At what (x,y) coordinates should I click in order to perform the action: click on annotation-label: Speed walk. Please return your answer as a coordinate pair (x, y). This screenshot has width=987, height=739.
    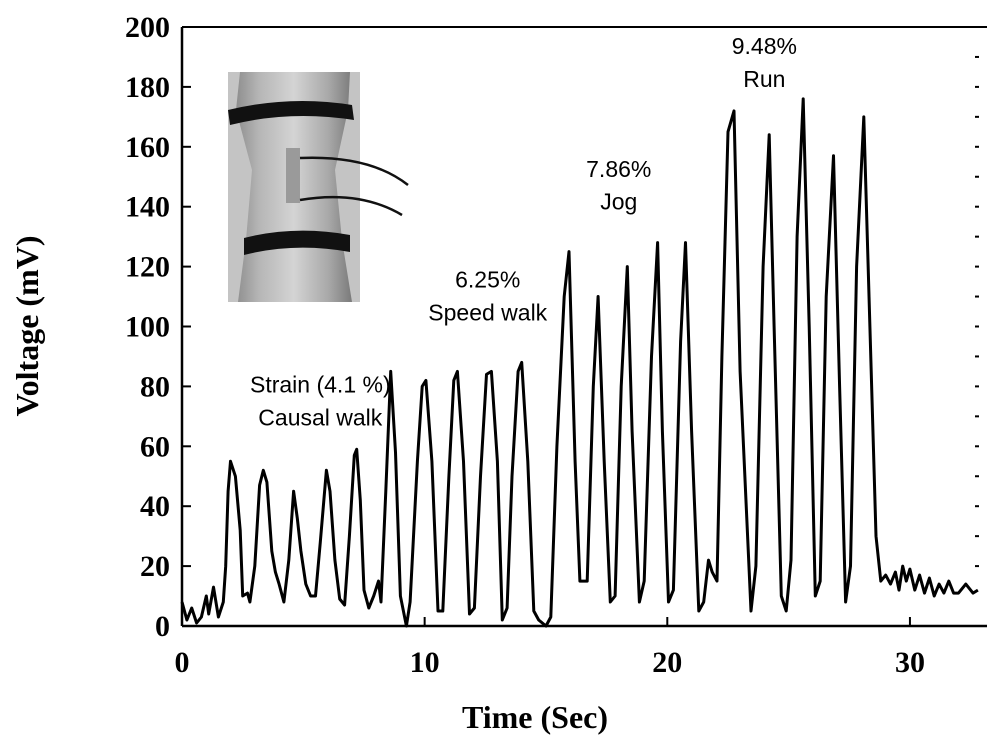
    Looking at the image, I should click on (487, 313).